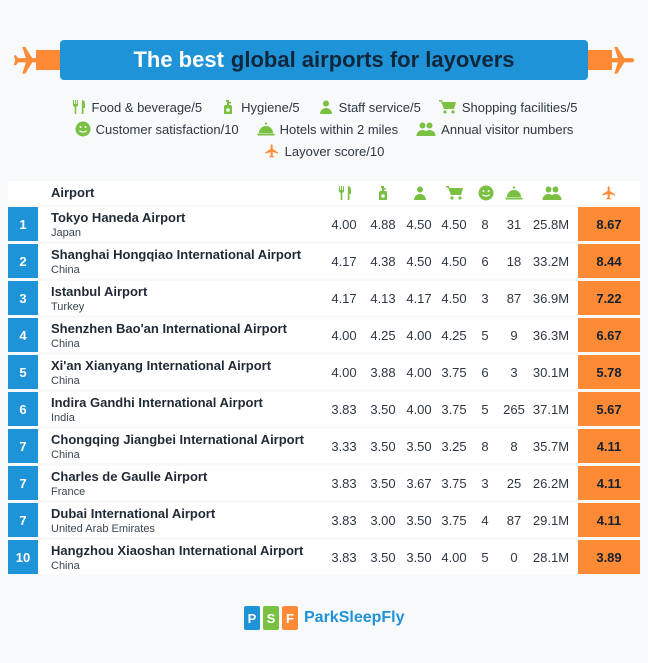 The width and height of the screenshot is (648, 663). I want to click on legend-item-staff: Staff service/5, so click(369, 107).